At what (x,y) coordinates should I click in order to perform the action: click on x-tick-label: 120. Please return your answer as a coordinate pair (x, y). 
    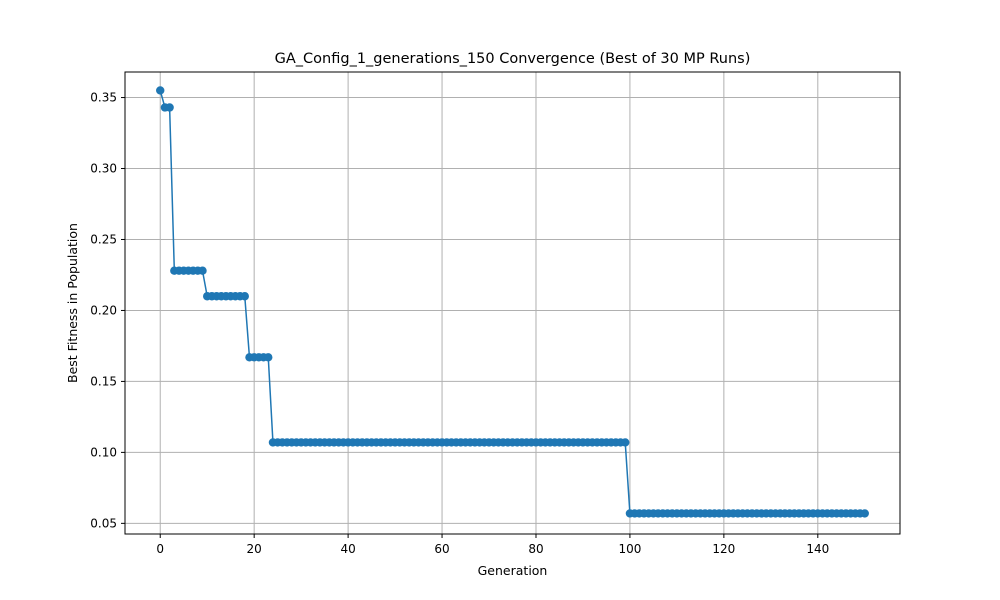
    Looking at the image, I should click on (723, 549).